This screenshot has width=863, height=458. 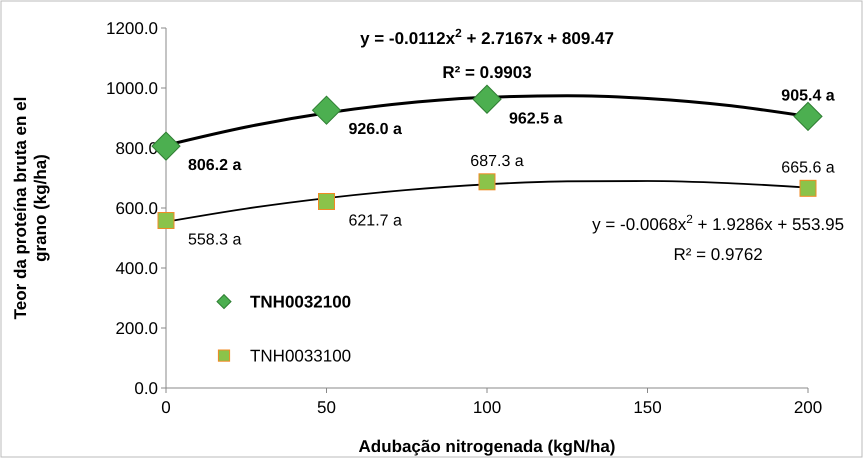 I want to click on annotation: y = -0.0112x$^{2}$ + 2.7167x + 809.47, so click(x=487, y=37).